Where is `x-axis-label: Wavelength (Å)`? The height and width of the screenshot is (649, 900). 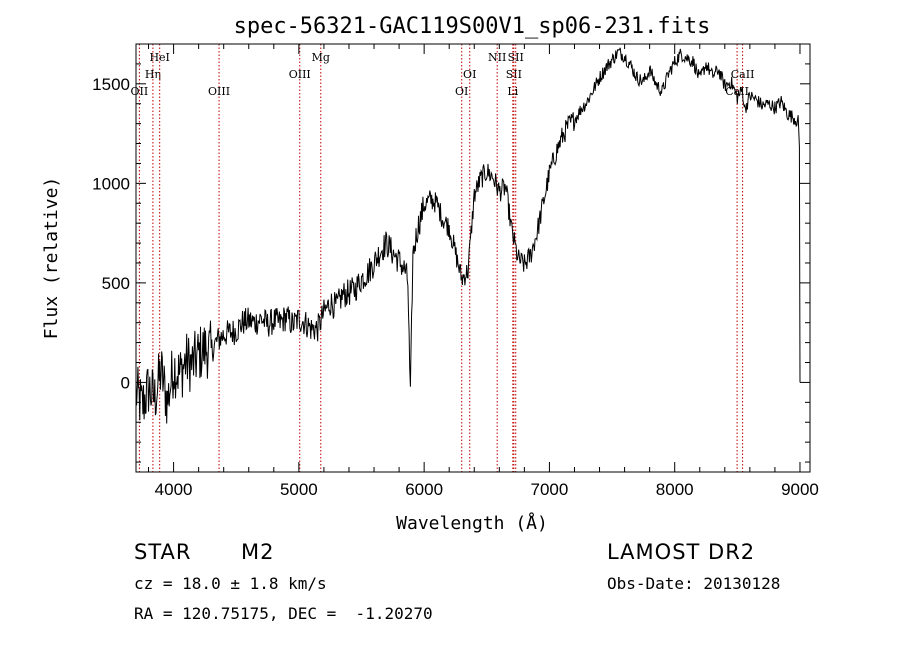 x-axis-label: Wavelength (Å) is located at coordinates (472, 523).